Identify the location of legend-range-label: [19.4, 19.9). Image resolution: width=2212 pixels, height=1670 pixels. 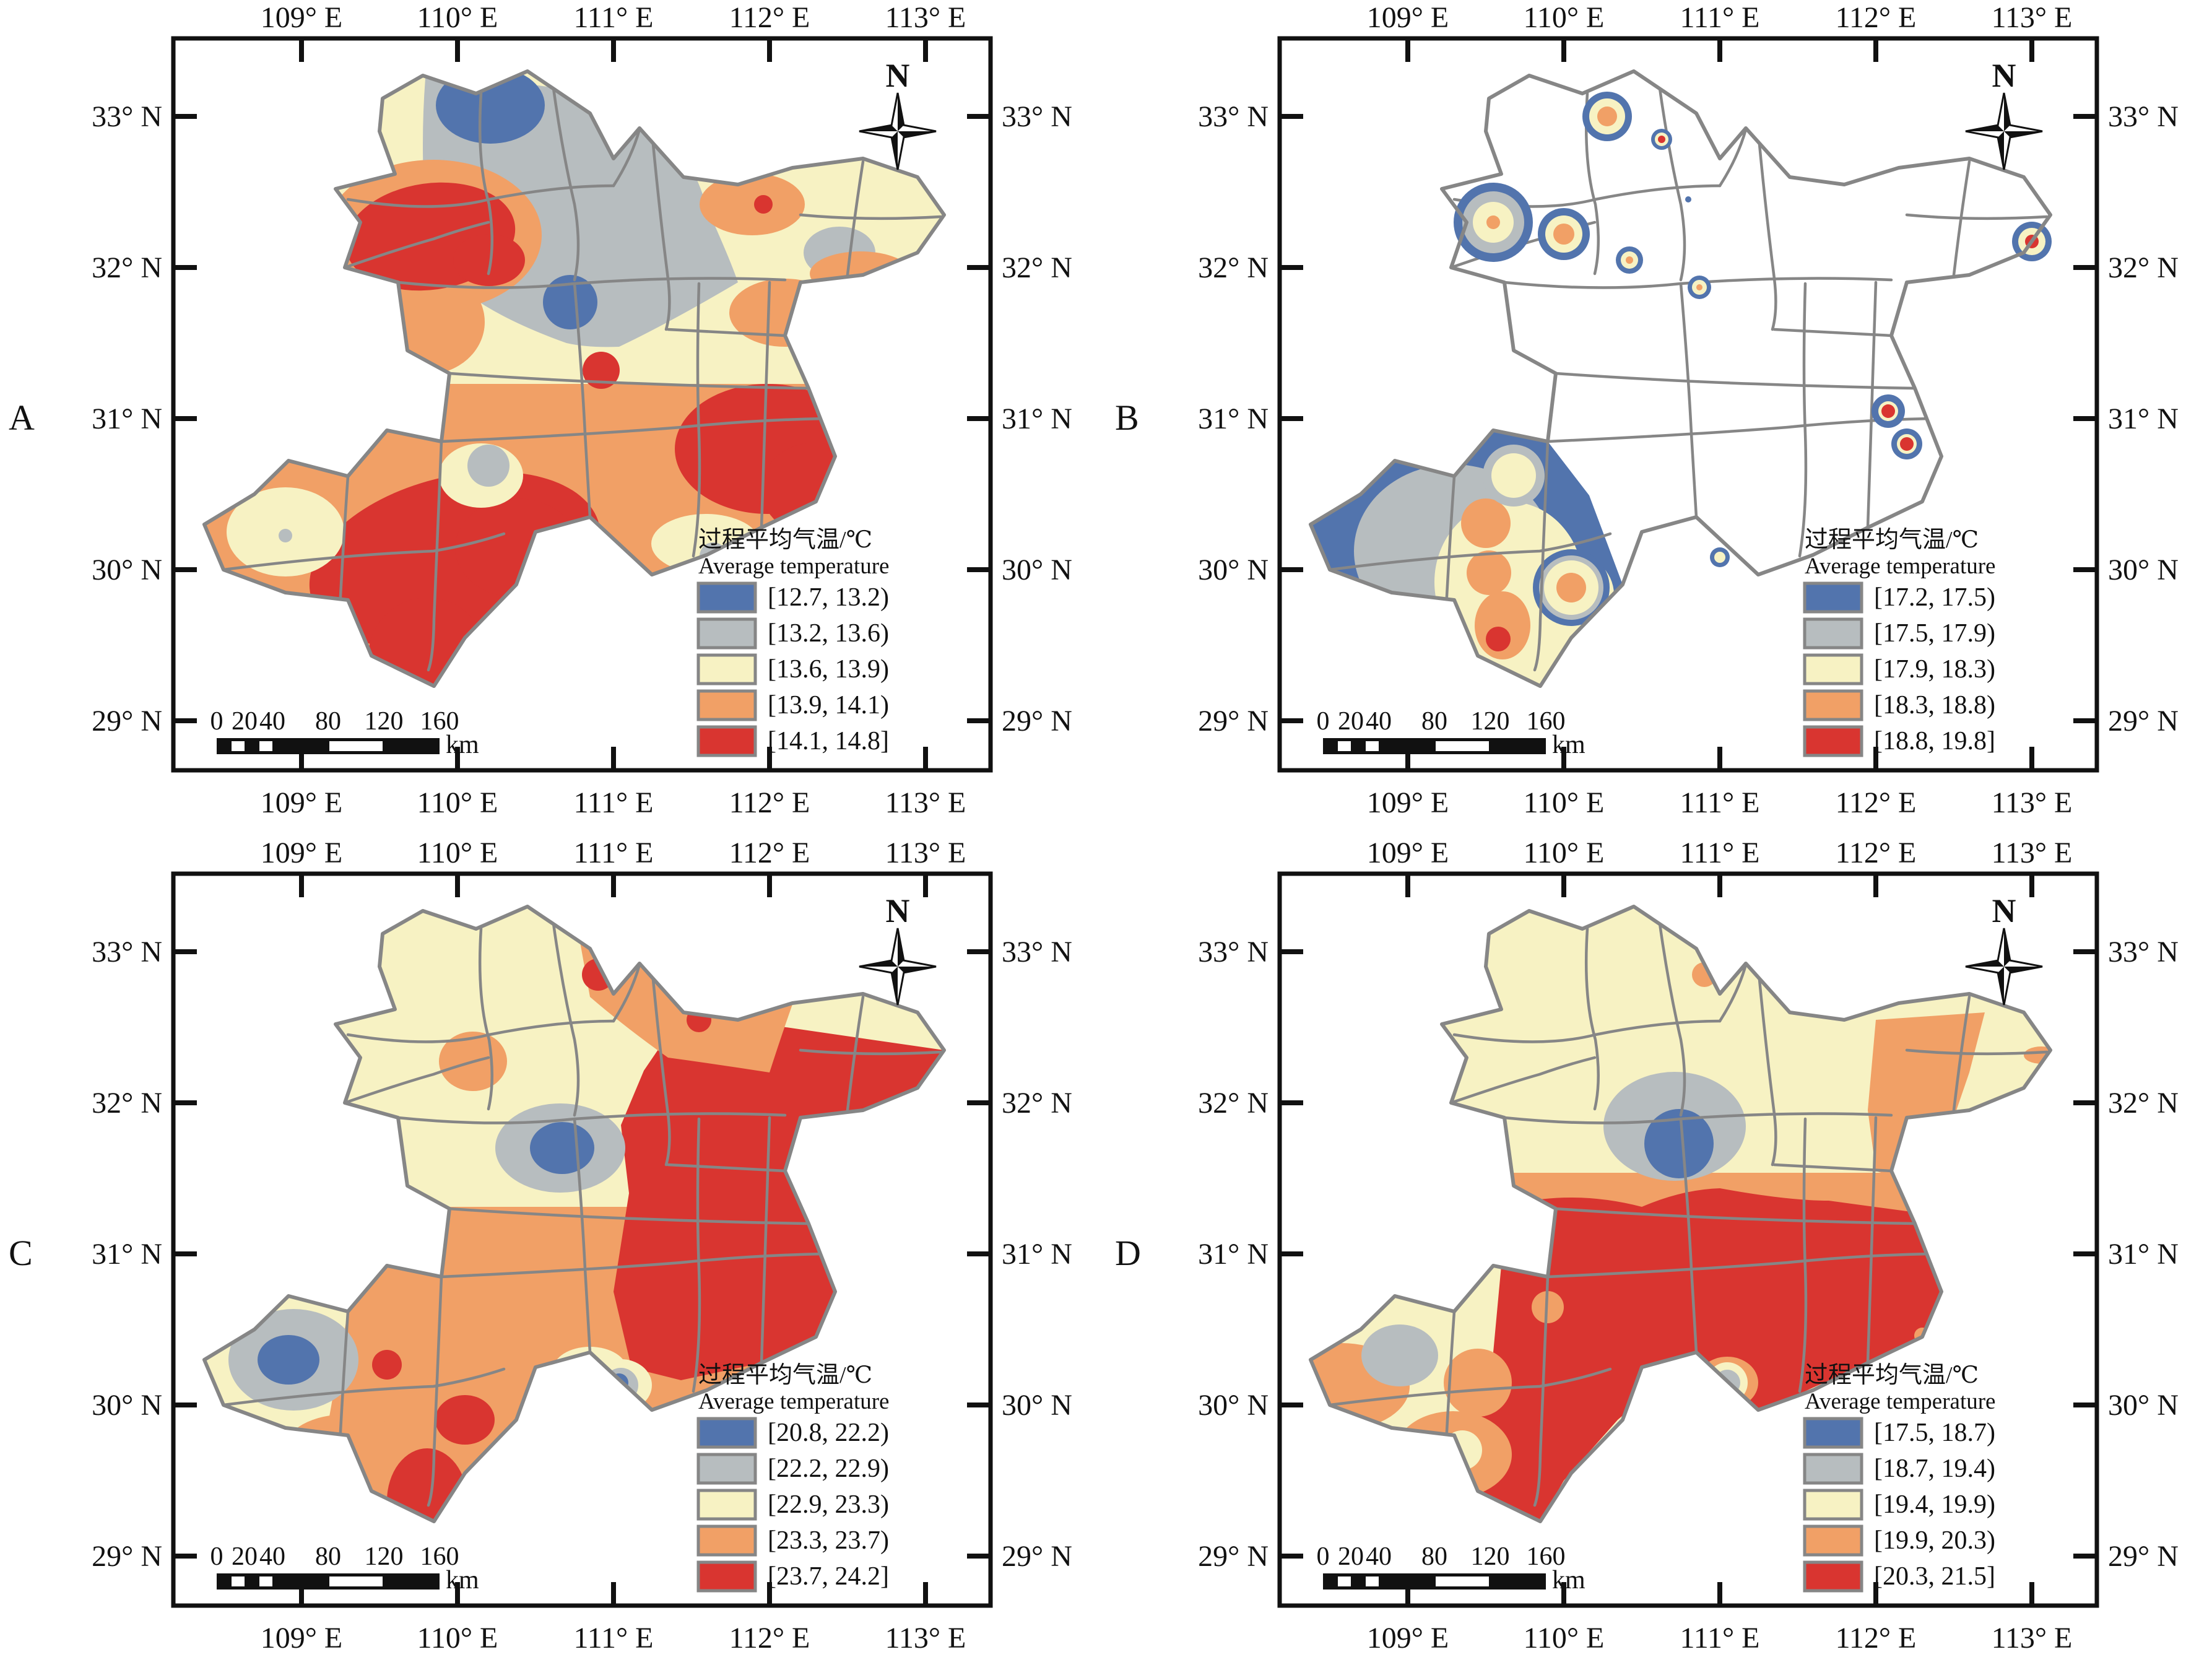
(1934, 1504).